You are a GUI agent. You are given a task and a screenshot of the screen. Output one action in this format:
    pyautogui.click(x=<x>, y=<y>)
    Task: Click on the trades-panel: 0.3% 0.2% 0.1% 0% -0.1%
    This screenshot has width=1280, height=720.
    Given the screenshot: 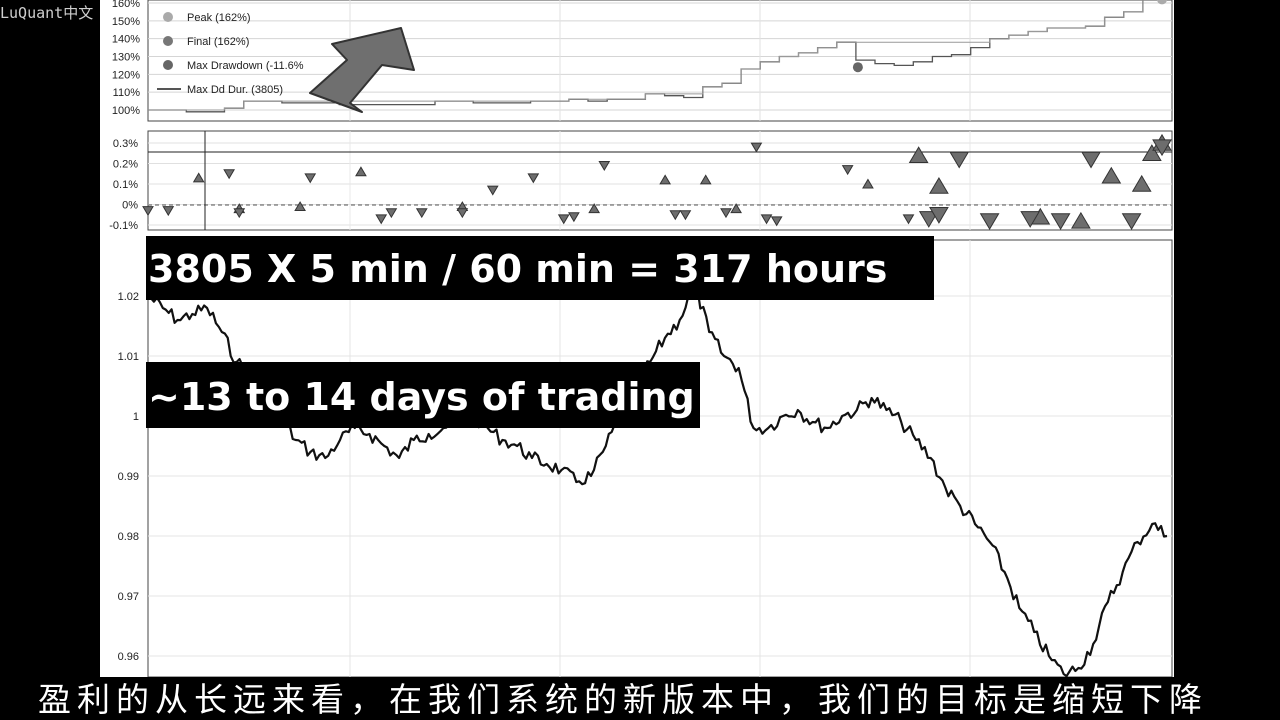 What is the action you would take?
    pyautogui.click(x=641, y=181)
    